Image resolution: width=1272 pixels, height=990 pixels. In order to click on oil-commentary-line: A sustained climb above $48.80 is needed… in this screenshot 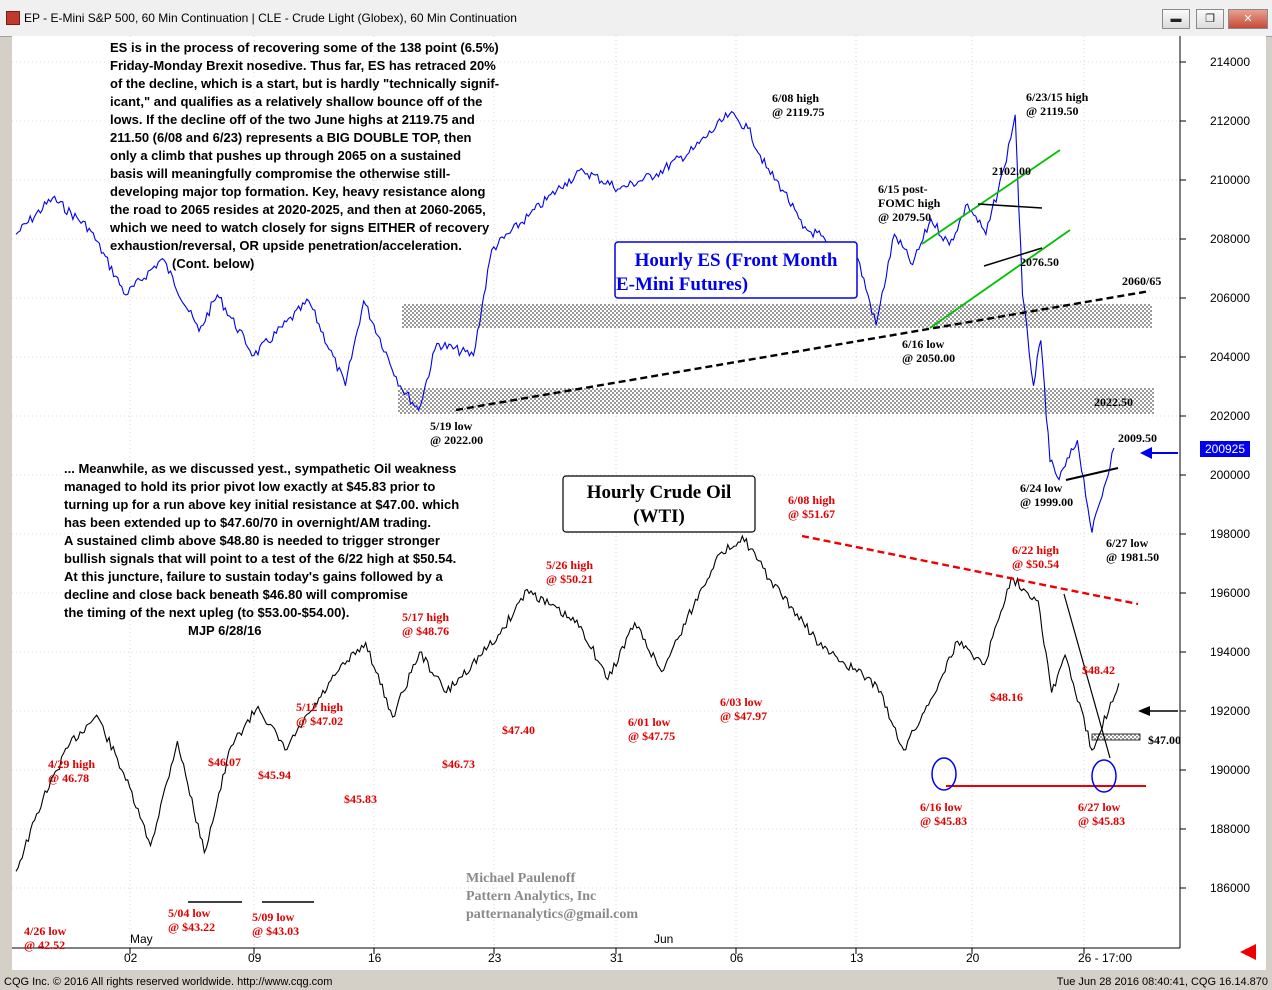, I will do `click(252, 540)`.